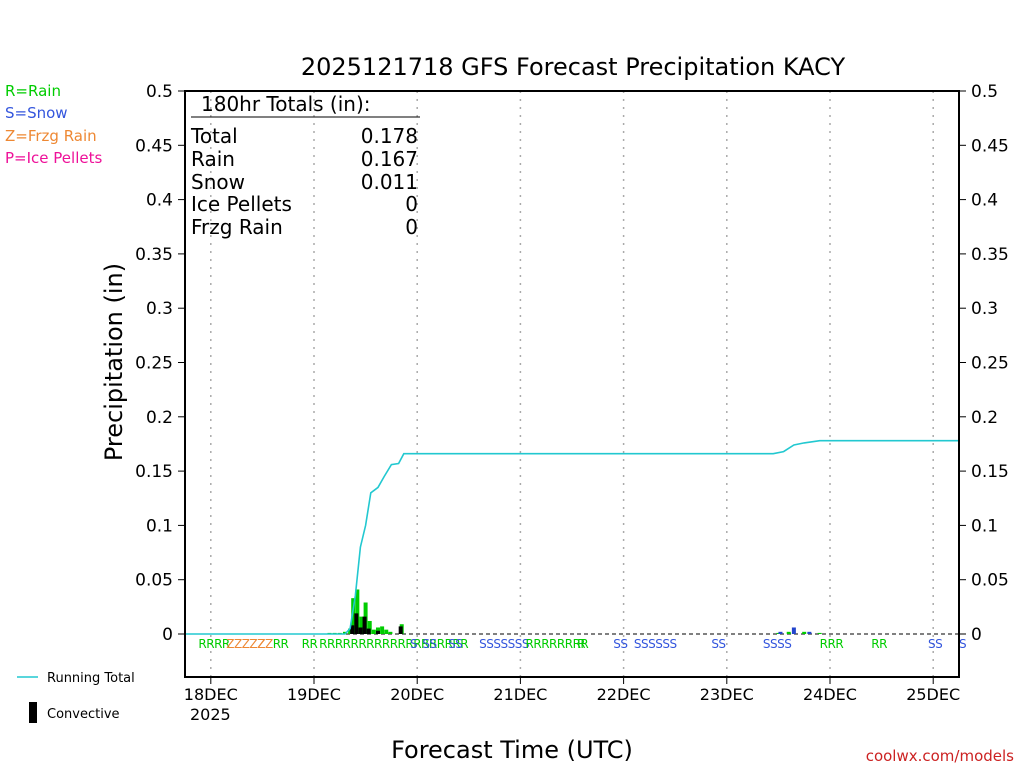 The width and height of the screenshot is (1024, 768). Describe the element at coordinates (154, 472) in the screenshot. I see `y-tick-label-left: 0.15` at that location.